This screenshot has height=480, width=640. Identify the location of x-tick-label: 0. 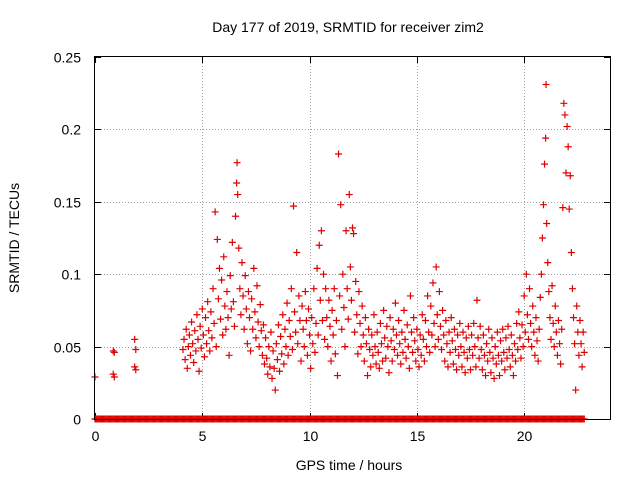
(96, 436).